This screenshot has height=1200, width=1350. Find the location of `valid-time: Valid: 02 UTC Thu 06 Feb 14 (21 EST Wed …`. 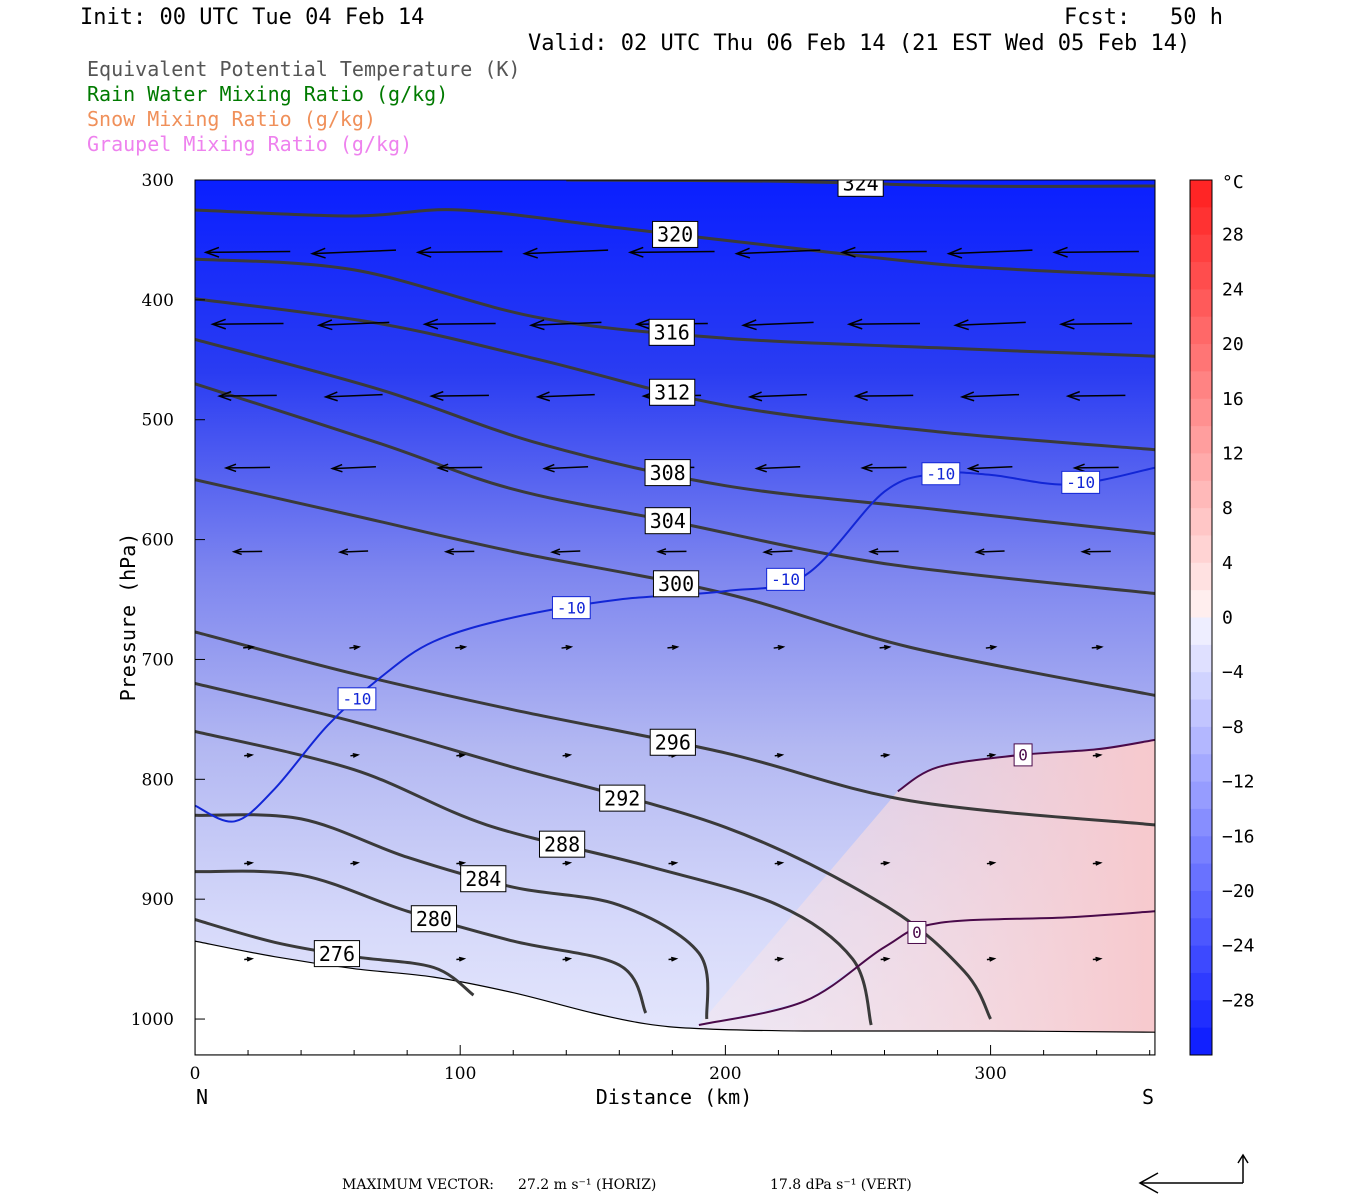

valid-time: Valid: 02 UTC Thu 06 Feb 14 (21 EST Wed … is located at coordinates (859, 43).